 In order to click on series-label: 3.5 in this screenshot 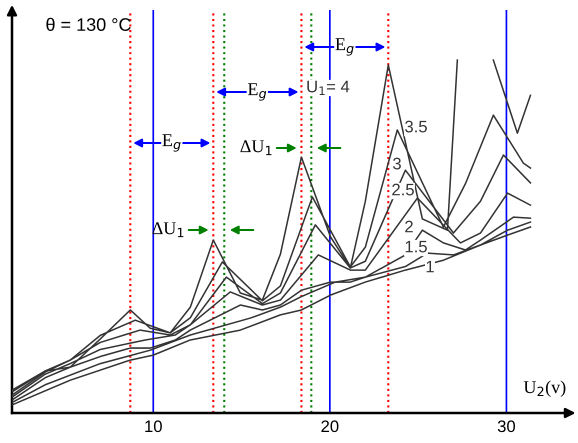, I will do `click(416, 126)`.